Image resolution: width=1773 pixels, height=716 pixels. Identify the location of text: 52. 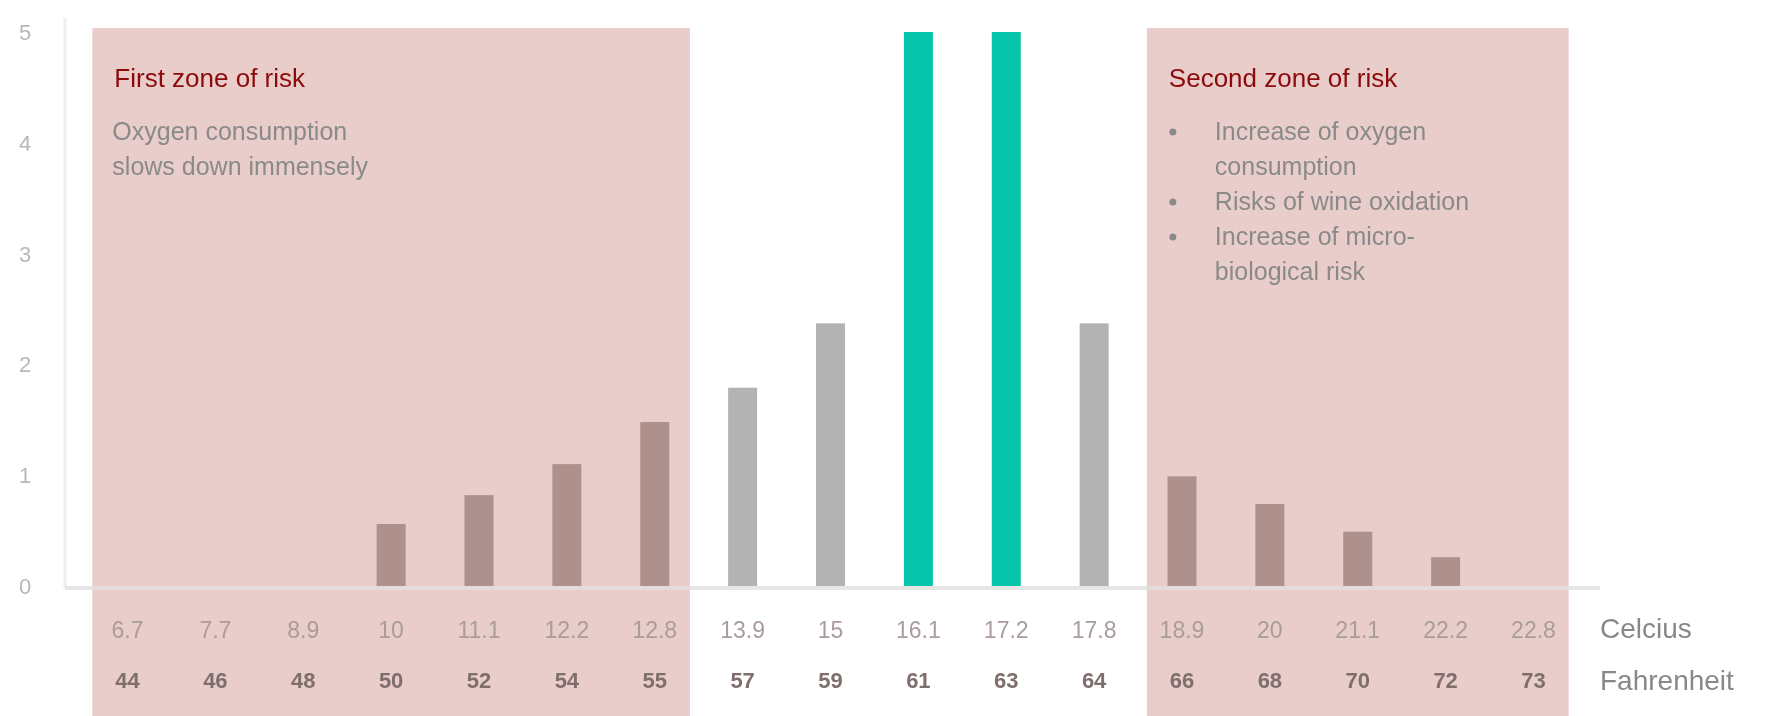
(479, 680).